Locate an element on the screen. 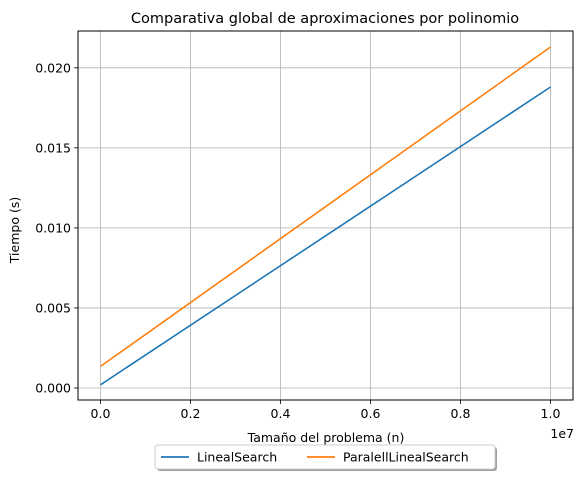  y-tick-label: 0.010 is located at coordinates (53, 227).